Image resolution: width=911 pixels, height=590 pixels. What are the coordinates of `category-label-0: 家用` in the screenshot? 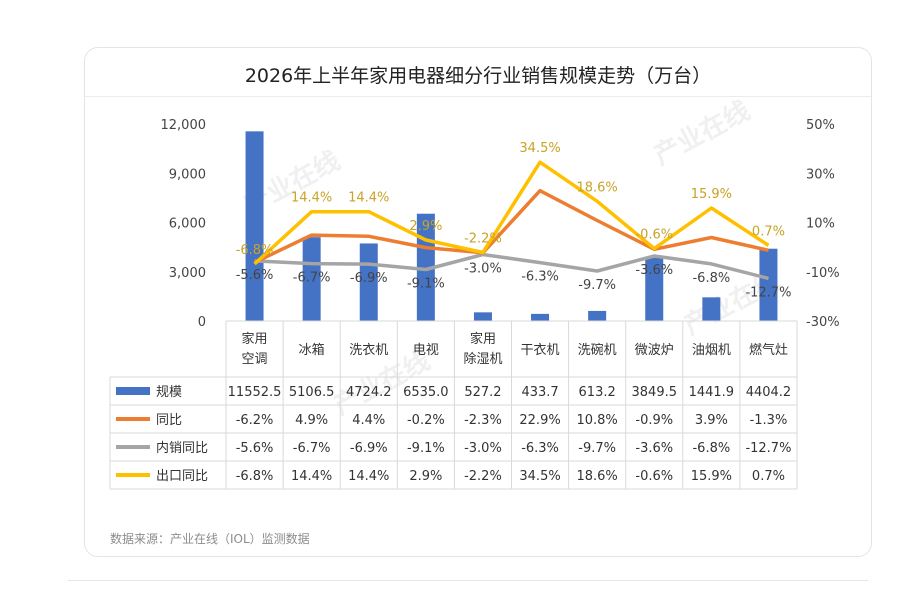 It's located at (255, 339).